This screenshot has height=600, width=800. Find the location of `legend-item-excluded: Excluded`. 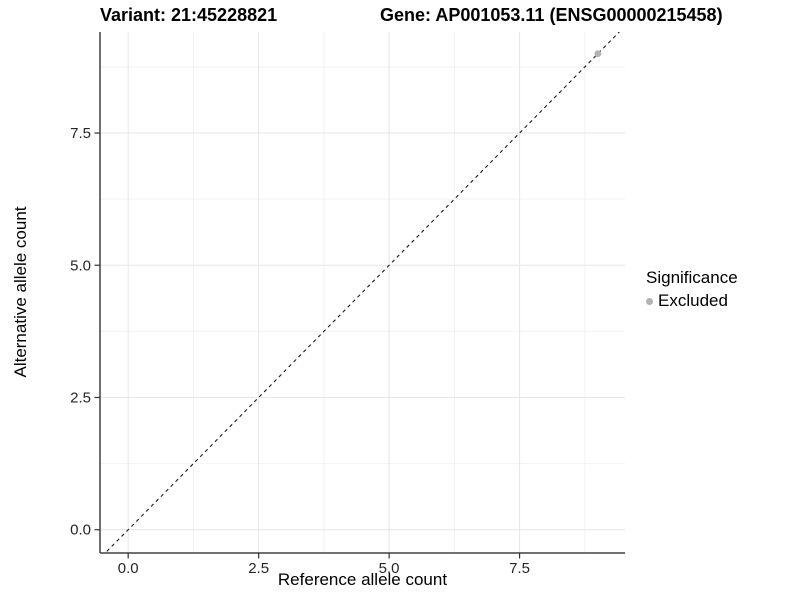

legend-item-excluded: Excluded is located at coordinates (692, 301).